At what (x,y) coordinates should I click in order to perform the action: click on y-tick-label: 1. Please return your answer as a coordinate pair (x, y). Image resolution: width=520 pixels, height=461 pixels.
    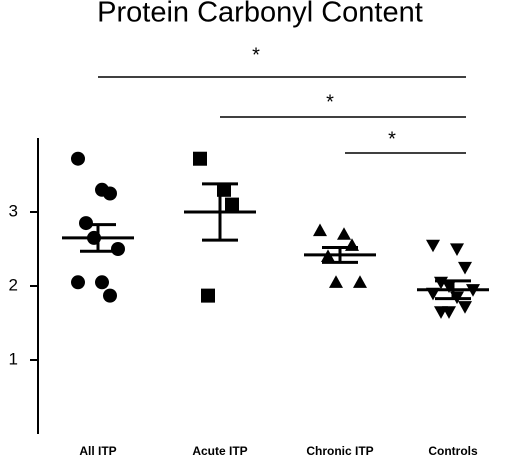
    Looking at the image, I should click on (13, 358).